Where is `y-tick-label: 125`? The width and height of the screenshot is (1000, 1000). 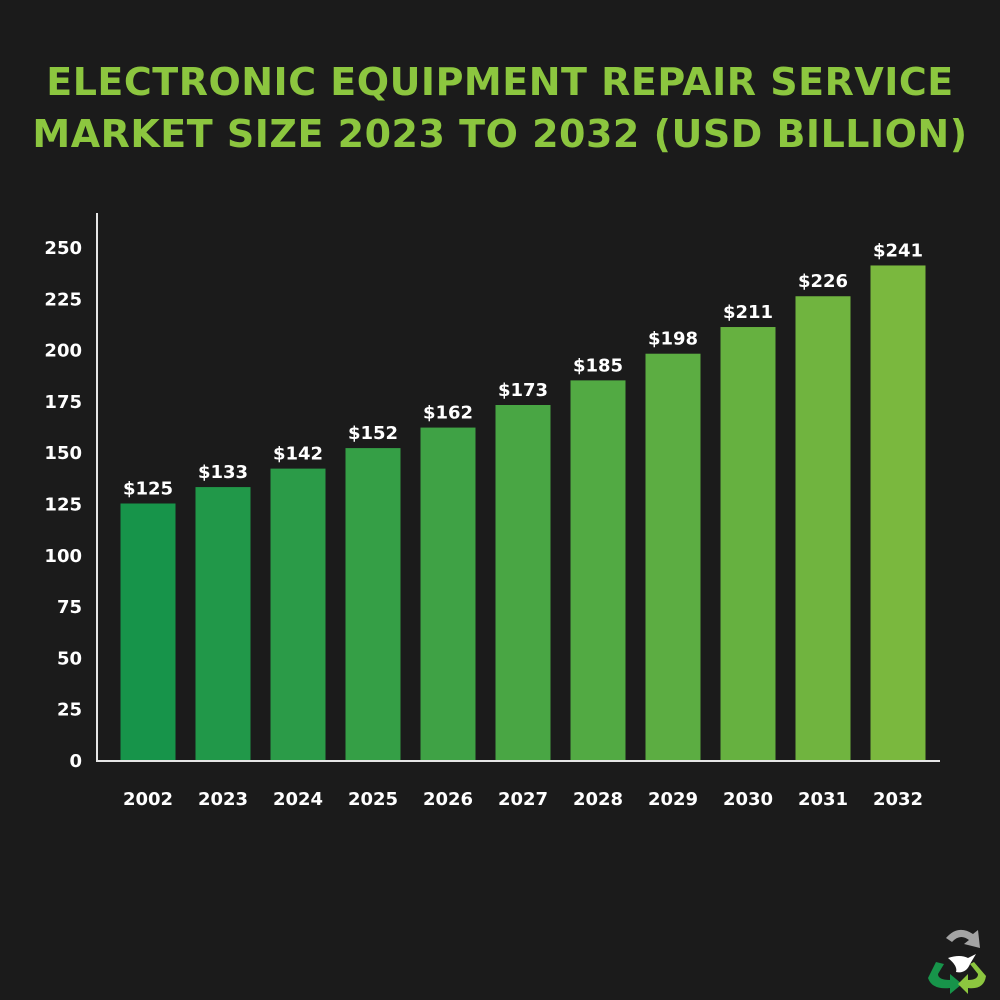 y-tick-label: 125 is located at coordinates (63, 505).